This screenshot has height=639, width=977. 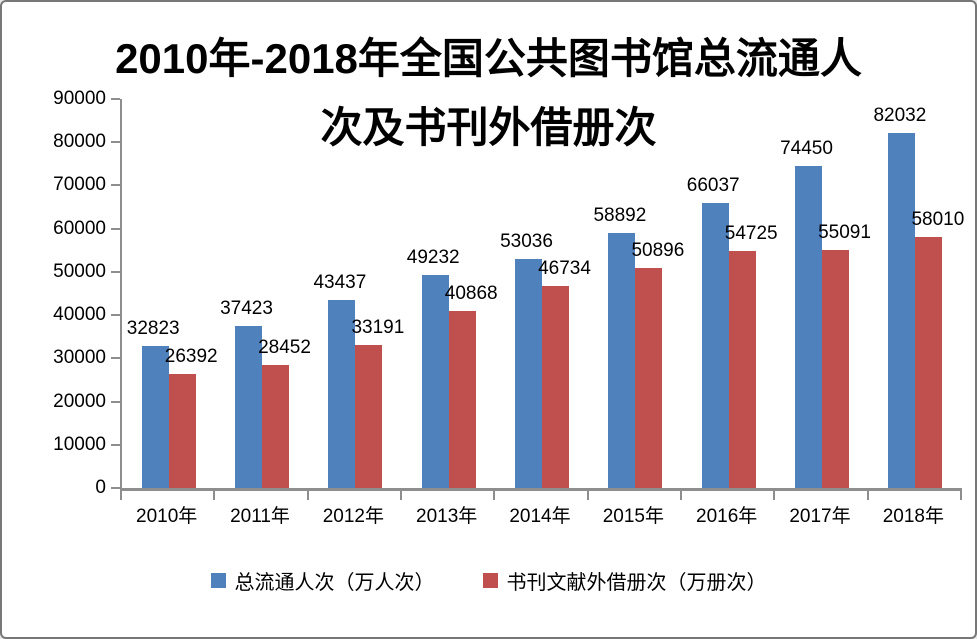 I want to click on data-label: 58010, so click(x=938, y=220).